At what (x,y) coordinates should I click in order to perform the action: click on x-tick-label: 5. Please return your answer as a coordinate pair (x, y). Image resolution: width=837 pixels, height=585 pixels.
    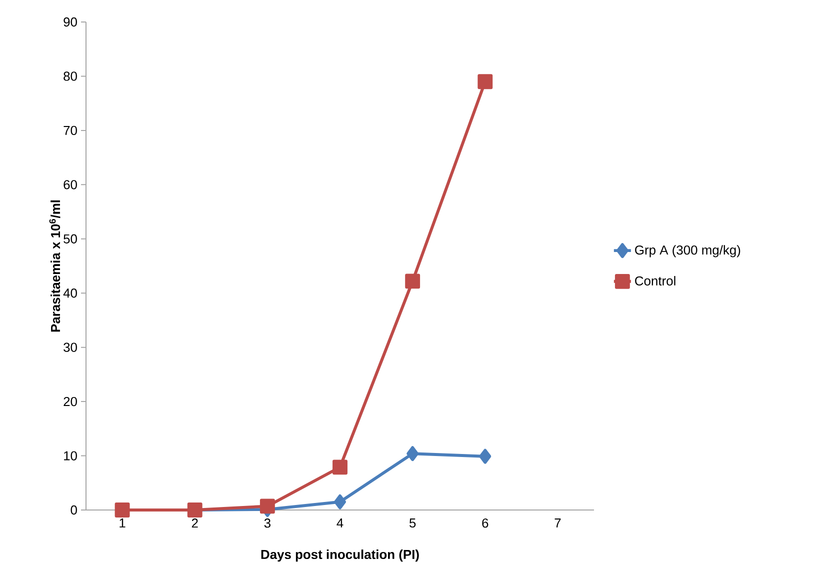
    Looking at the image, I should click on (412, 523).